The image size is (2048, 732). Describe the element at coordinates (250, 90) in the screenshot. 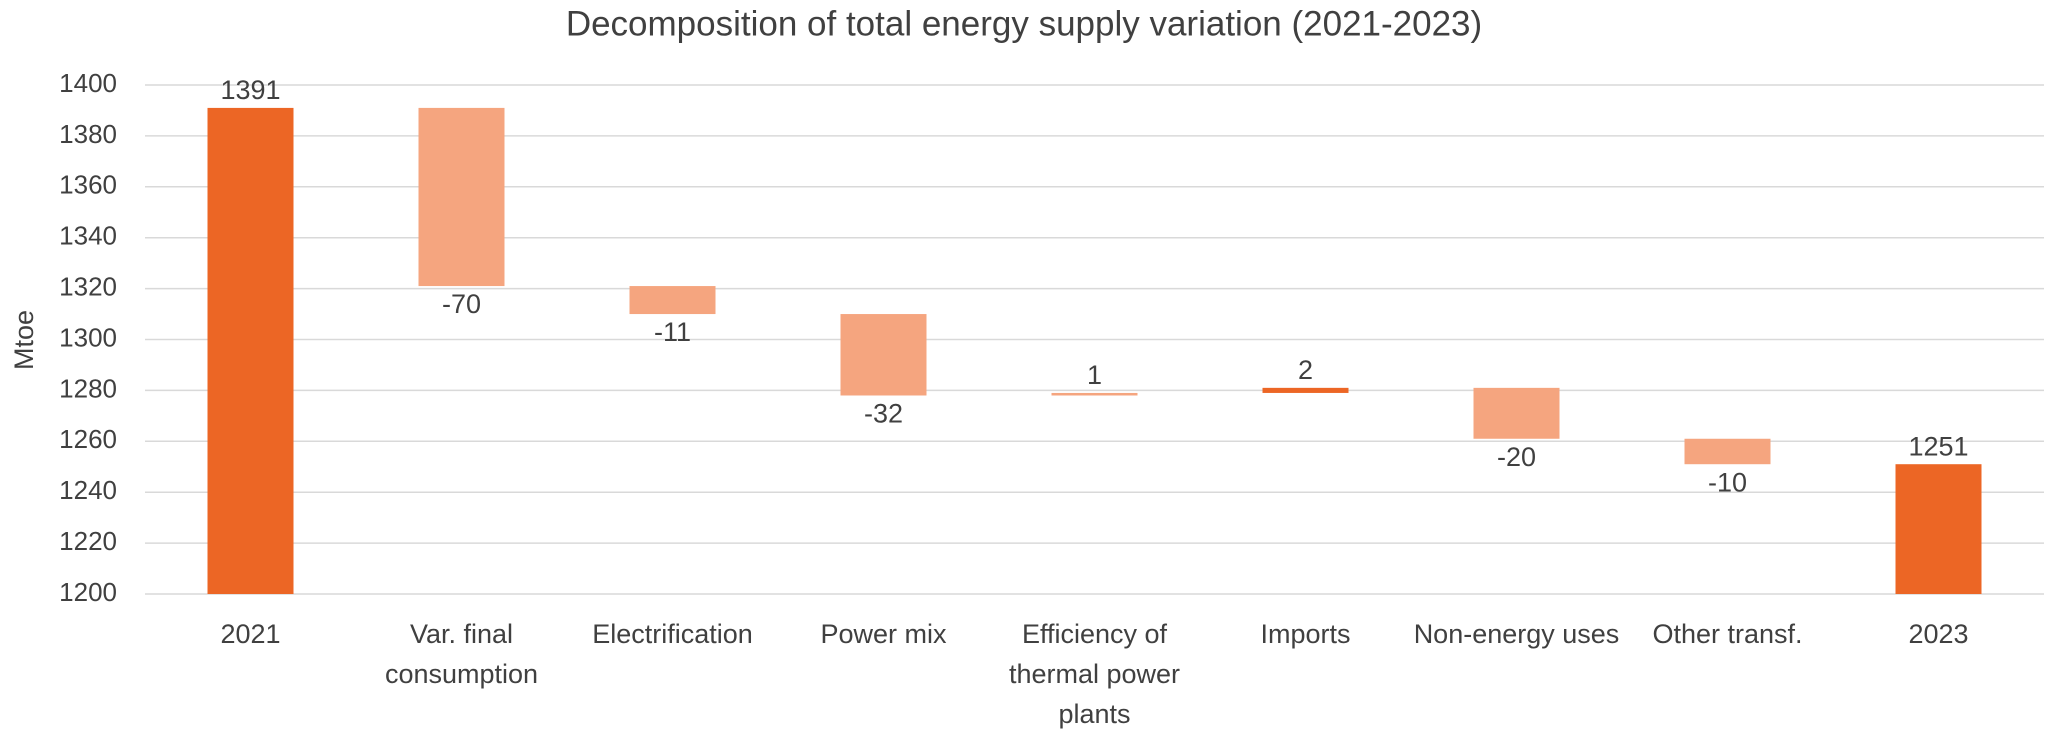

I see `data-label: 1391` at that location.